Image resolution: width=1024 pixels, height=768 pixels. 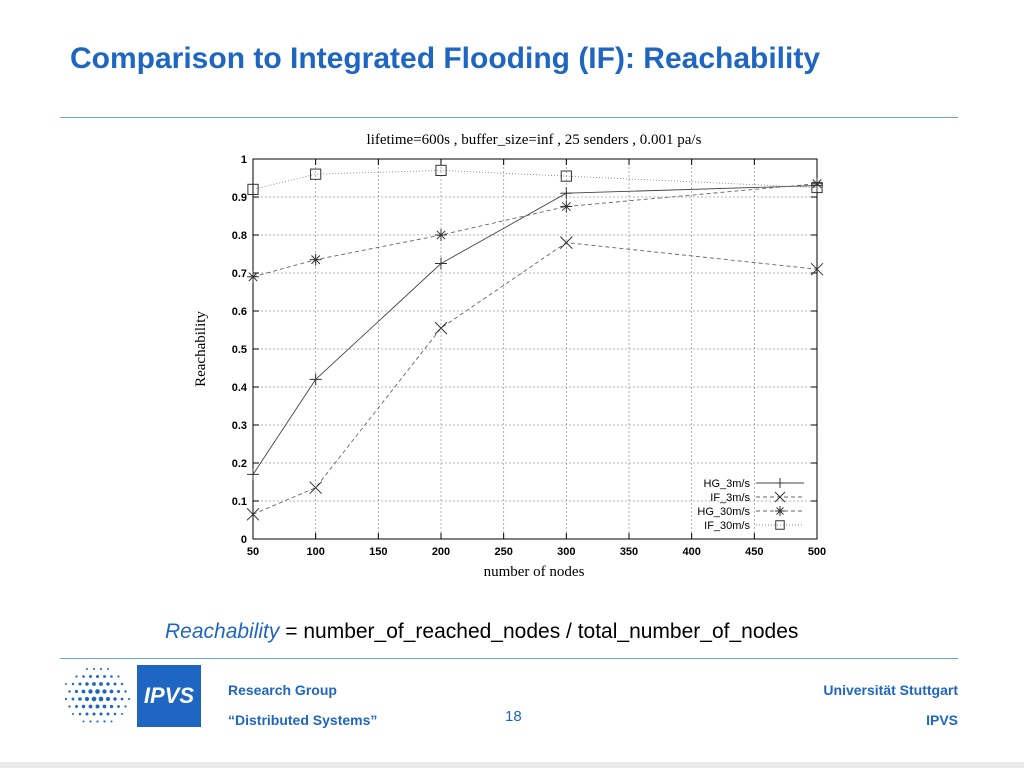 I want to click on y-tick-label: 0.9, so click(x=239, y=198).